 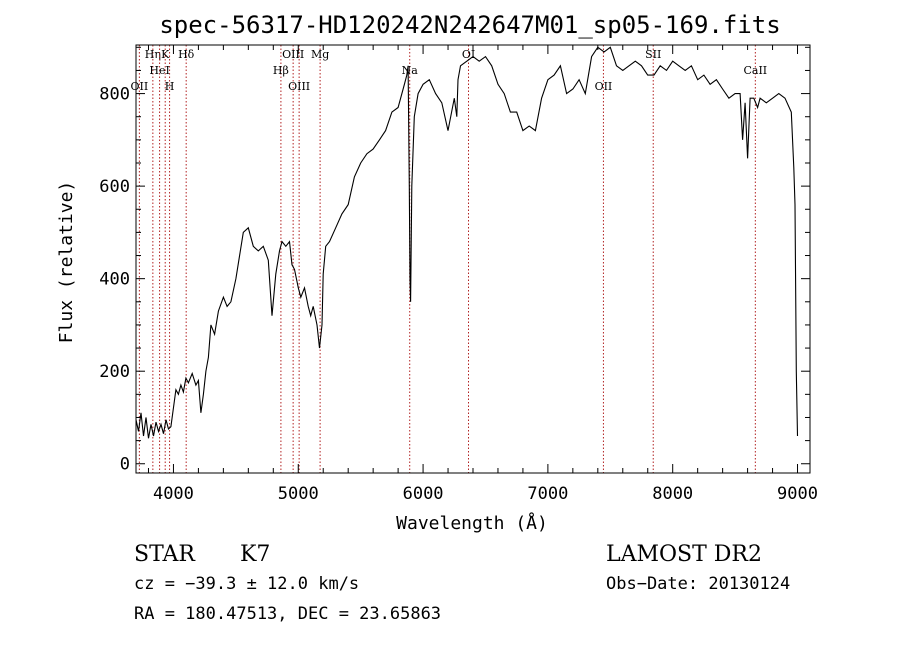 I want to click on line-marker-label: CaII, so click(x=755, y=70).